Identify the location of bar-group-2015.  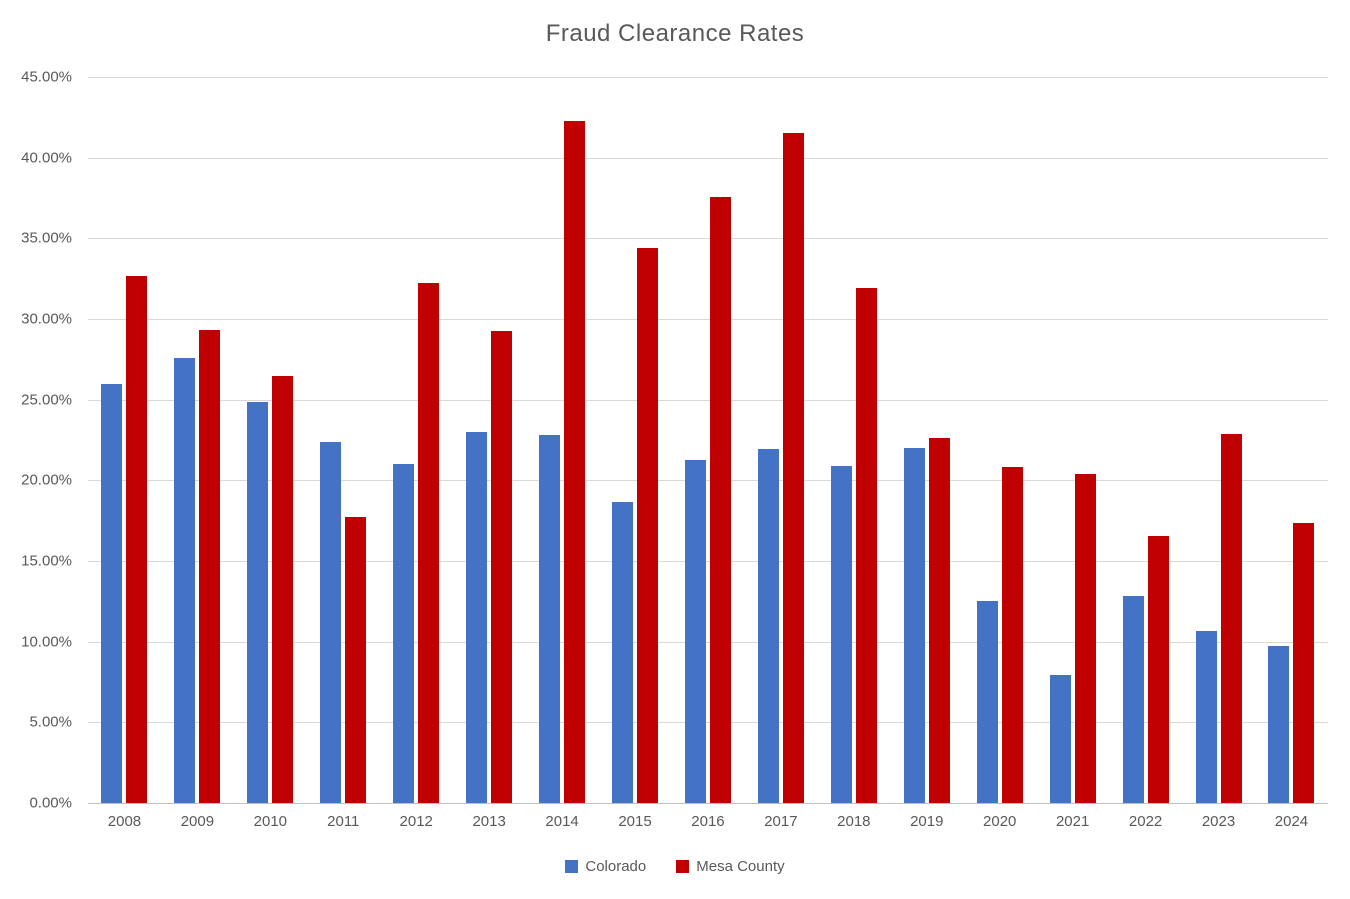
(635, 440).